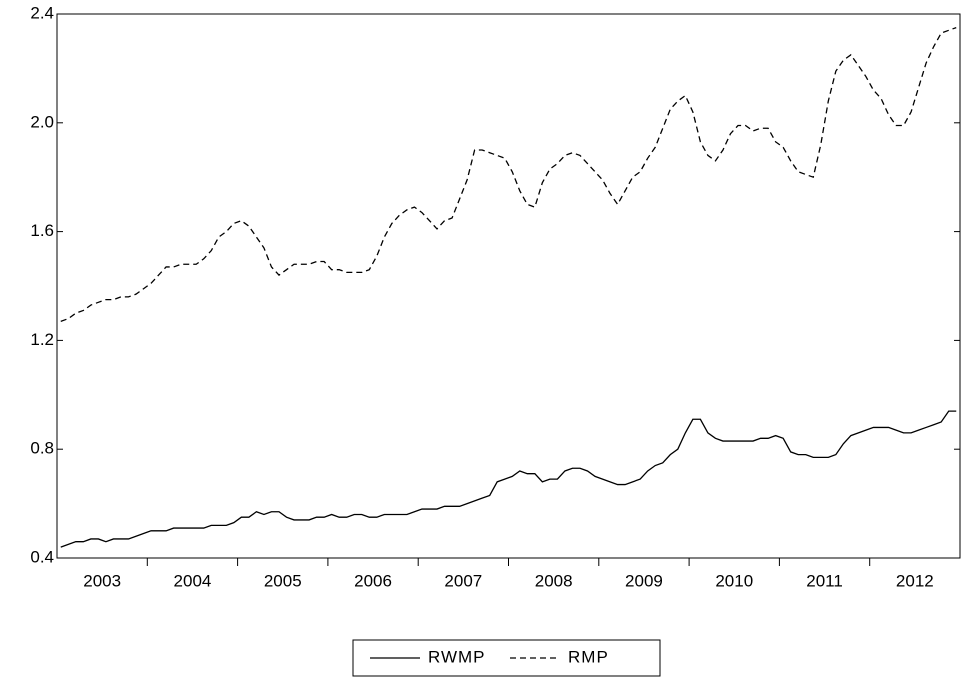  What do you see at coordinates (42, 12) in the screenshot?
I see `y-tick-label: 2.4` at bounding box center [42, 12].